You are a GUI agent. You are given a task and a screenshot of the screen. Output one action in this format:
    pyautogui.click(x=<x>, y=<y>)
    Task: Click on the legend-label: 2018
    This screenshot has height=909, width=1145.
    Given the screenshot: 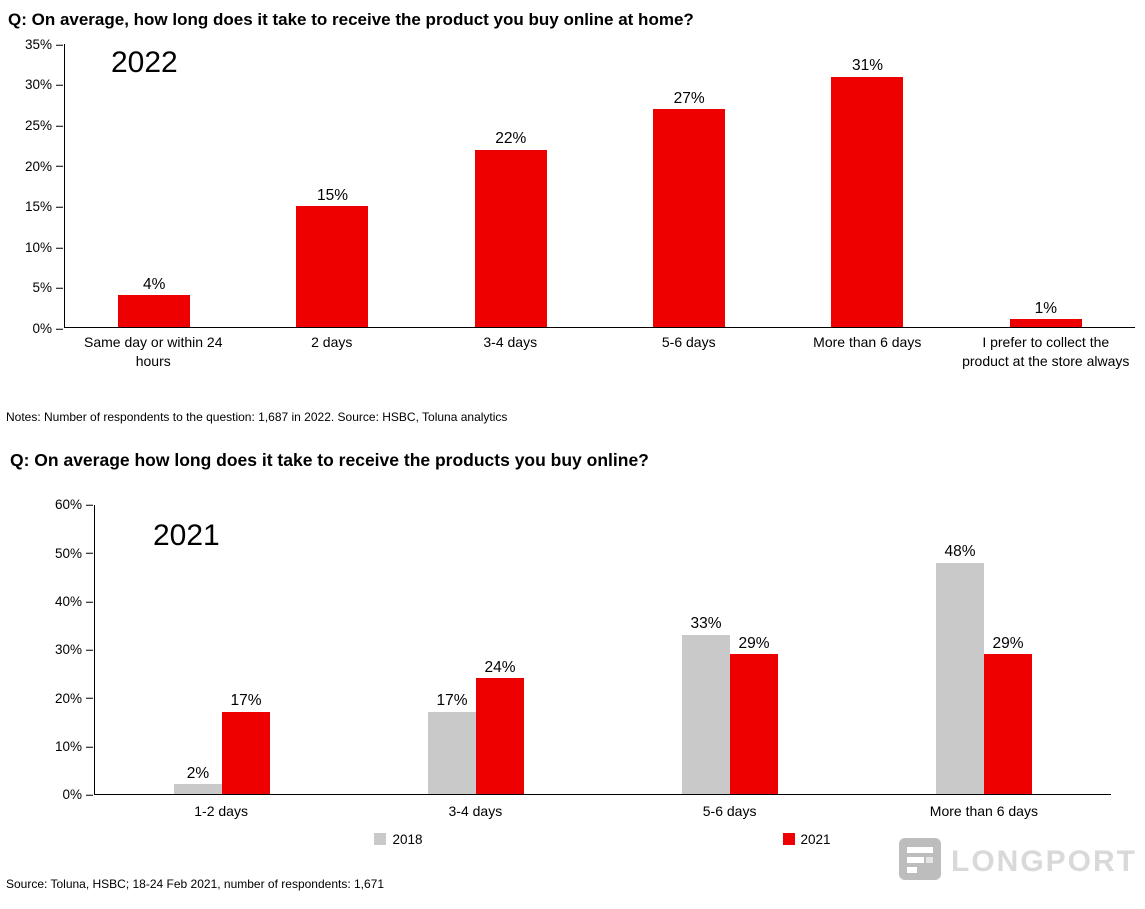 What is the action you would take?
    pyautogui.click(x=407, y=839)
    